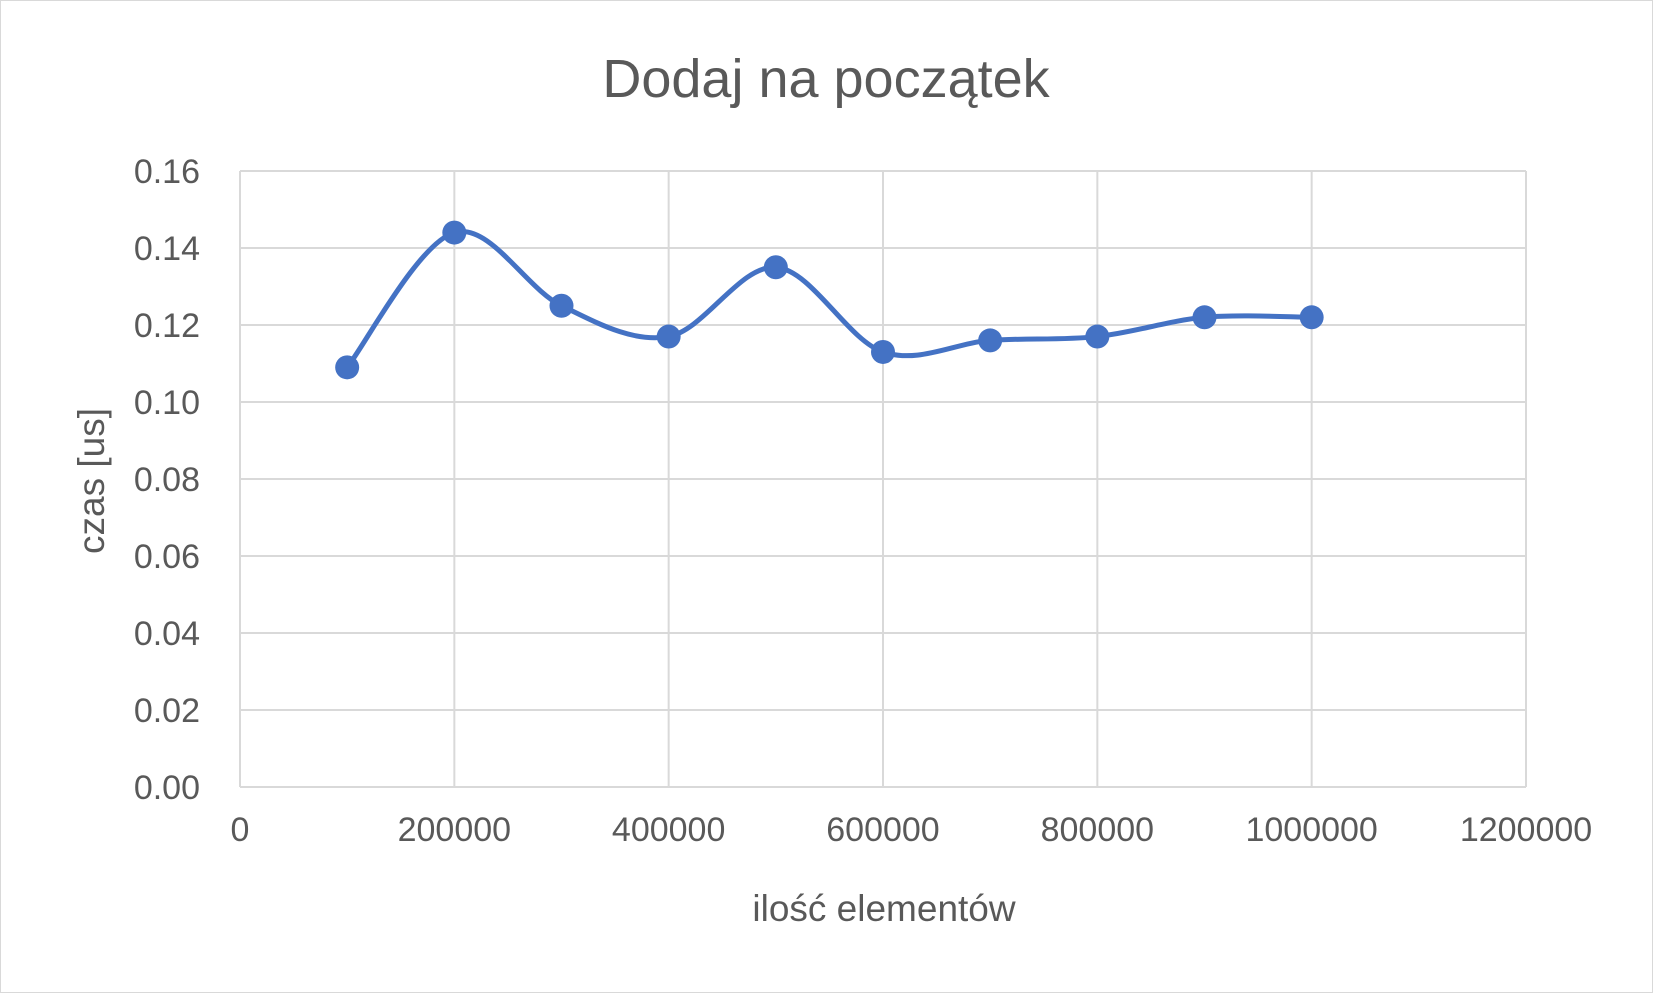 The image size is (1653, 993). Describe the element at coordinates (91, 481) in the screenshot. I see `y-axis-title: czas [us]` at that location.